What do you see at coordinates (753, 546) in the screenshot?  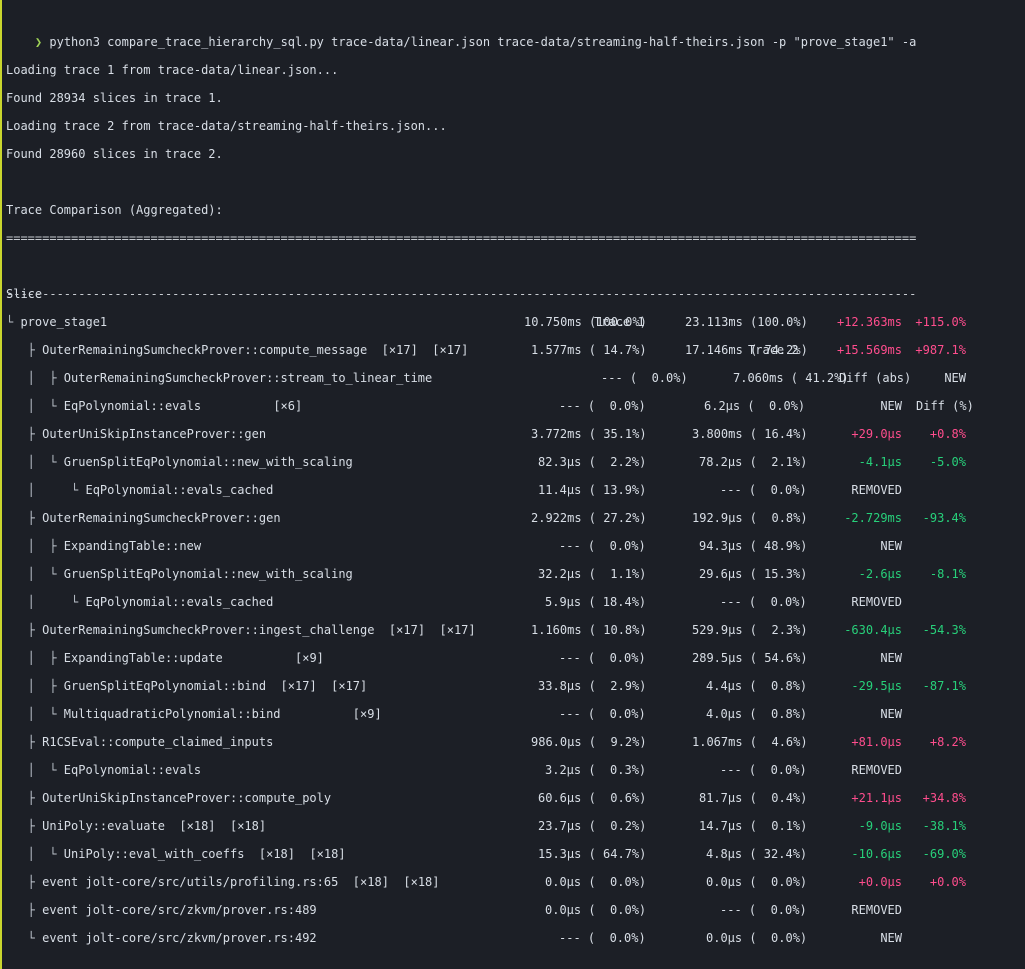 I see `trace2-value: 94.3μs ( 48.9%)` at bounding box center [753, 546].